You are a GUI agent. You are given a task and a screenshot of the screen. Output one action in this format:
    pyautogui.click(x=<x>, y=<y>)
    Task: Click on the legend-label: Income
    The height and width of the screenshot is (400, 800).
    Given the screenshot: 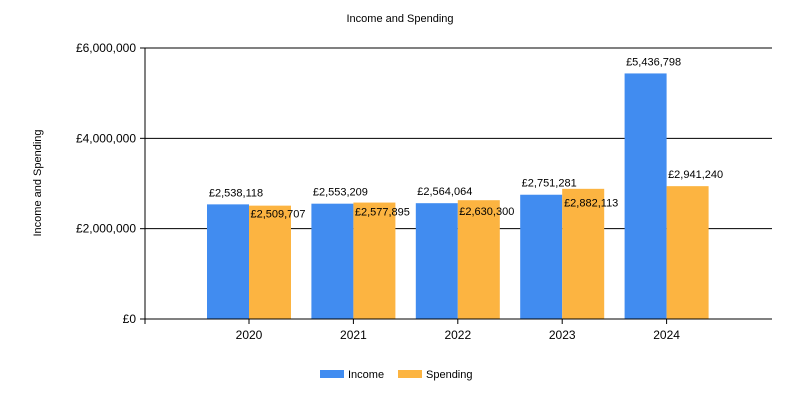 What is the action you would take?
    pyautogui.click(x=366, y=375)
    